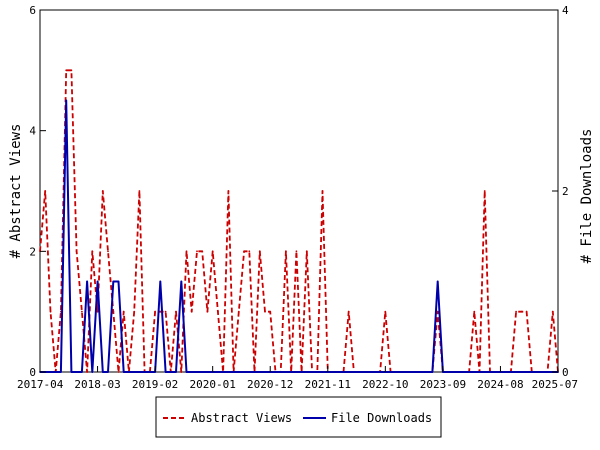  I want to click on legend-box, so click(298, 417).